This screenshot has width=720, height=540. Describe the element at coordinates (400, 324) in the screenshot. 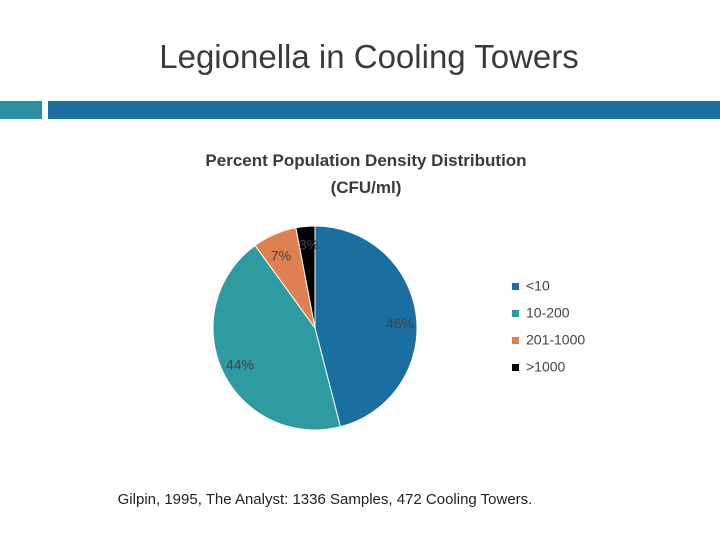

I see `data-label-0: 46%` at that location.